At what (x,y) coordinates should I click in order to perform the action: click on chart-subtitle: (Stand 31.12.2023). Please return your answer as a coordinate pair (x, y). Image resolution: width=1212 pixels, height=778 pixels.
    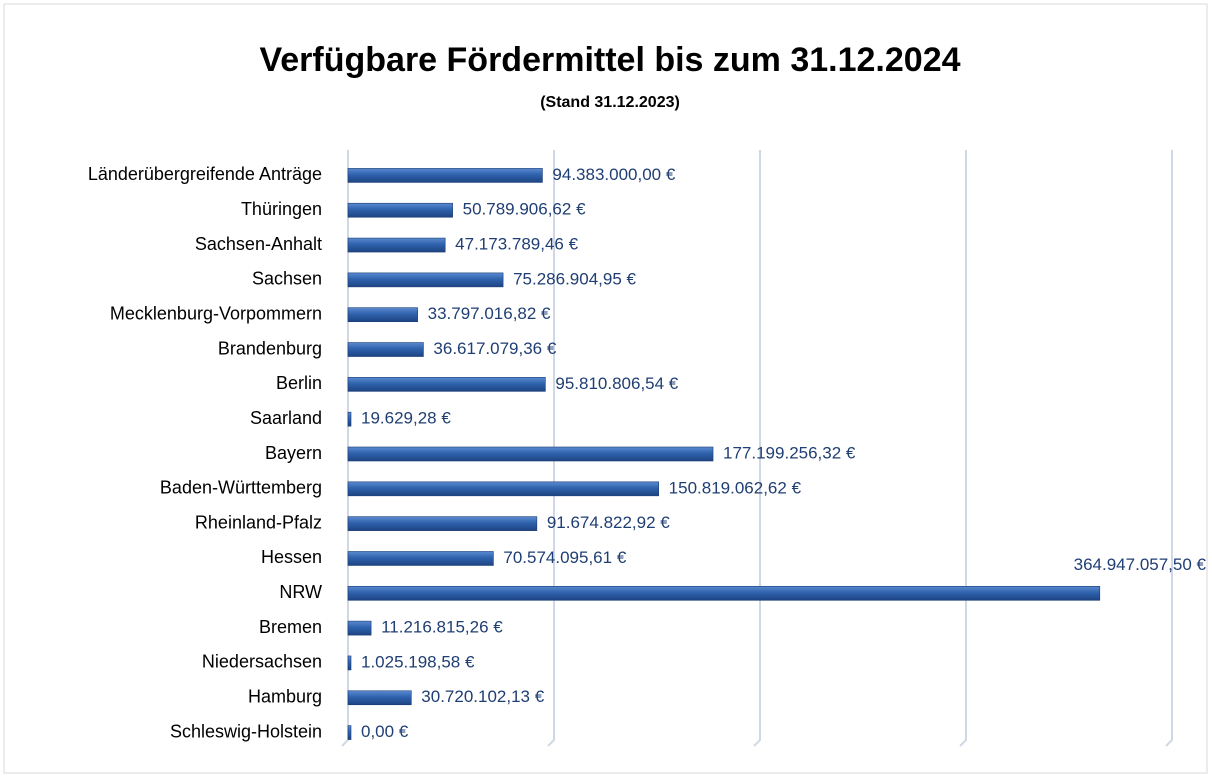
    Looking at the image, I should click on (610, 102).